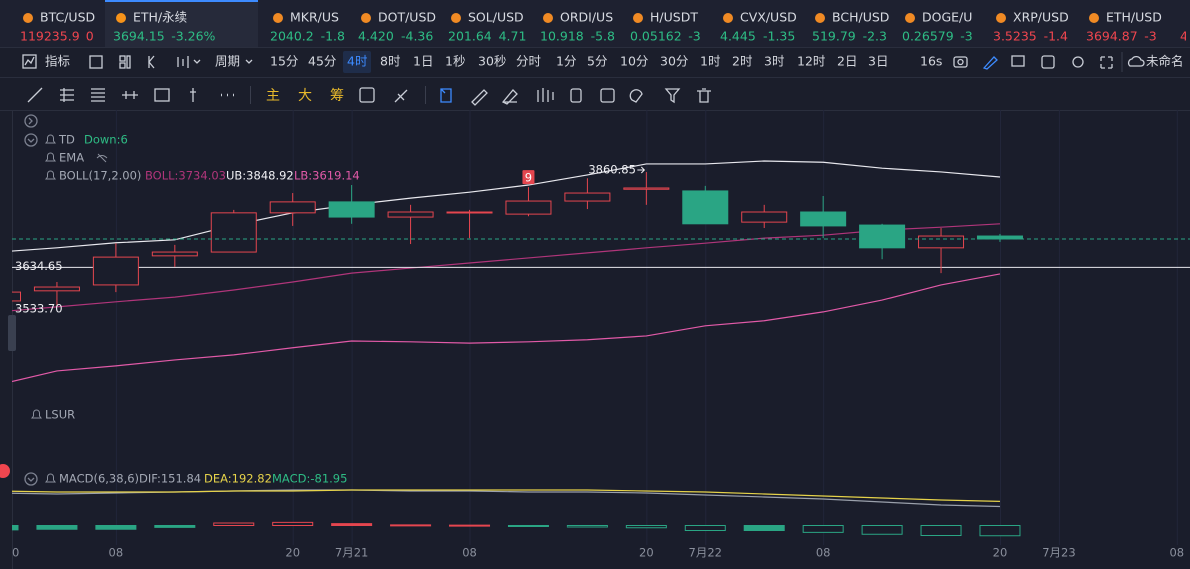  What do you see at coordinates (1134, 17) in the screenshot?
I see `tab-symbol: ETH/USD` at bounding box center [1134, 17].